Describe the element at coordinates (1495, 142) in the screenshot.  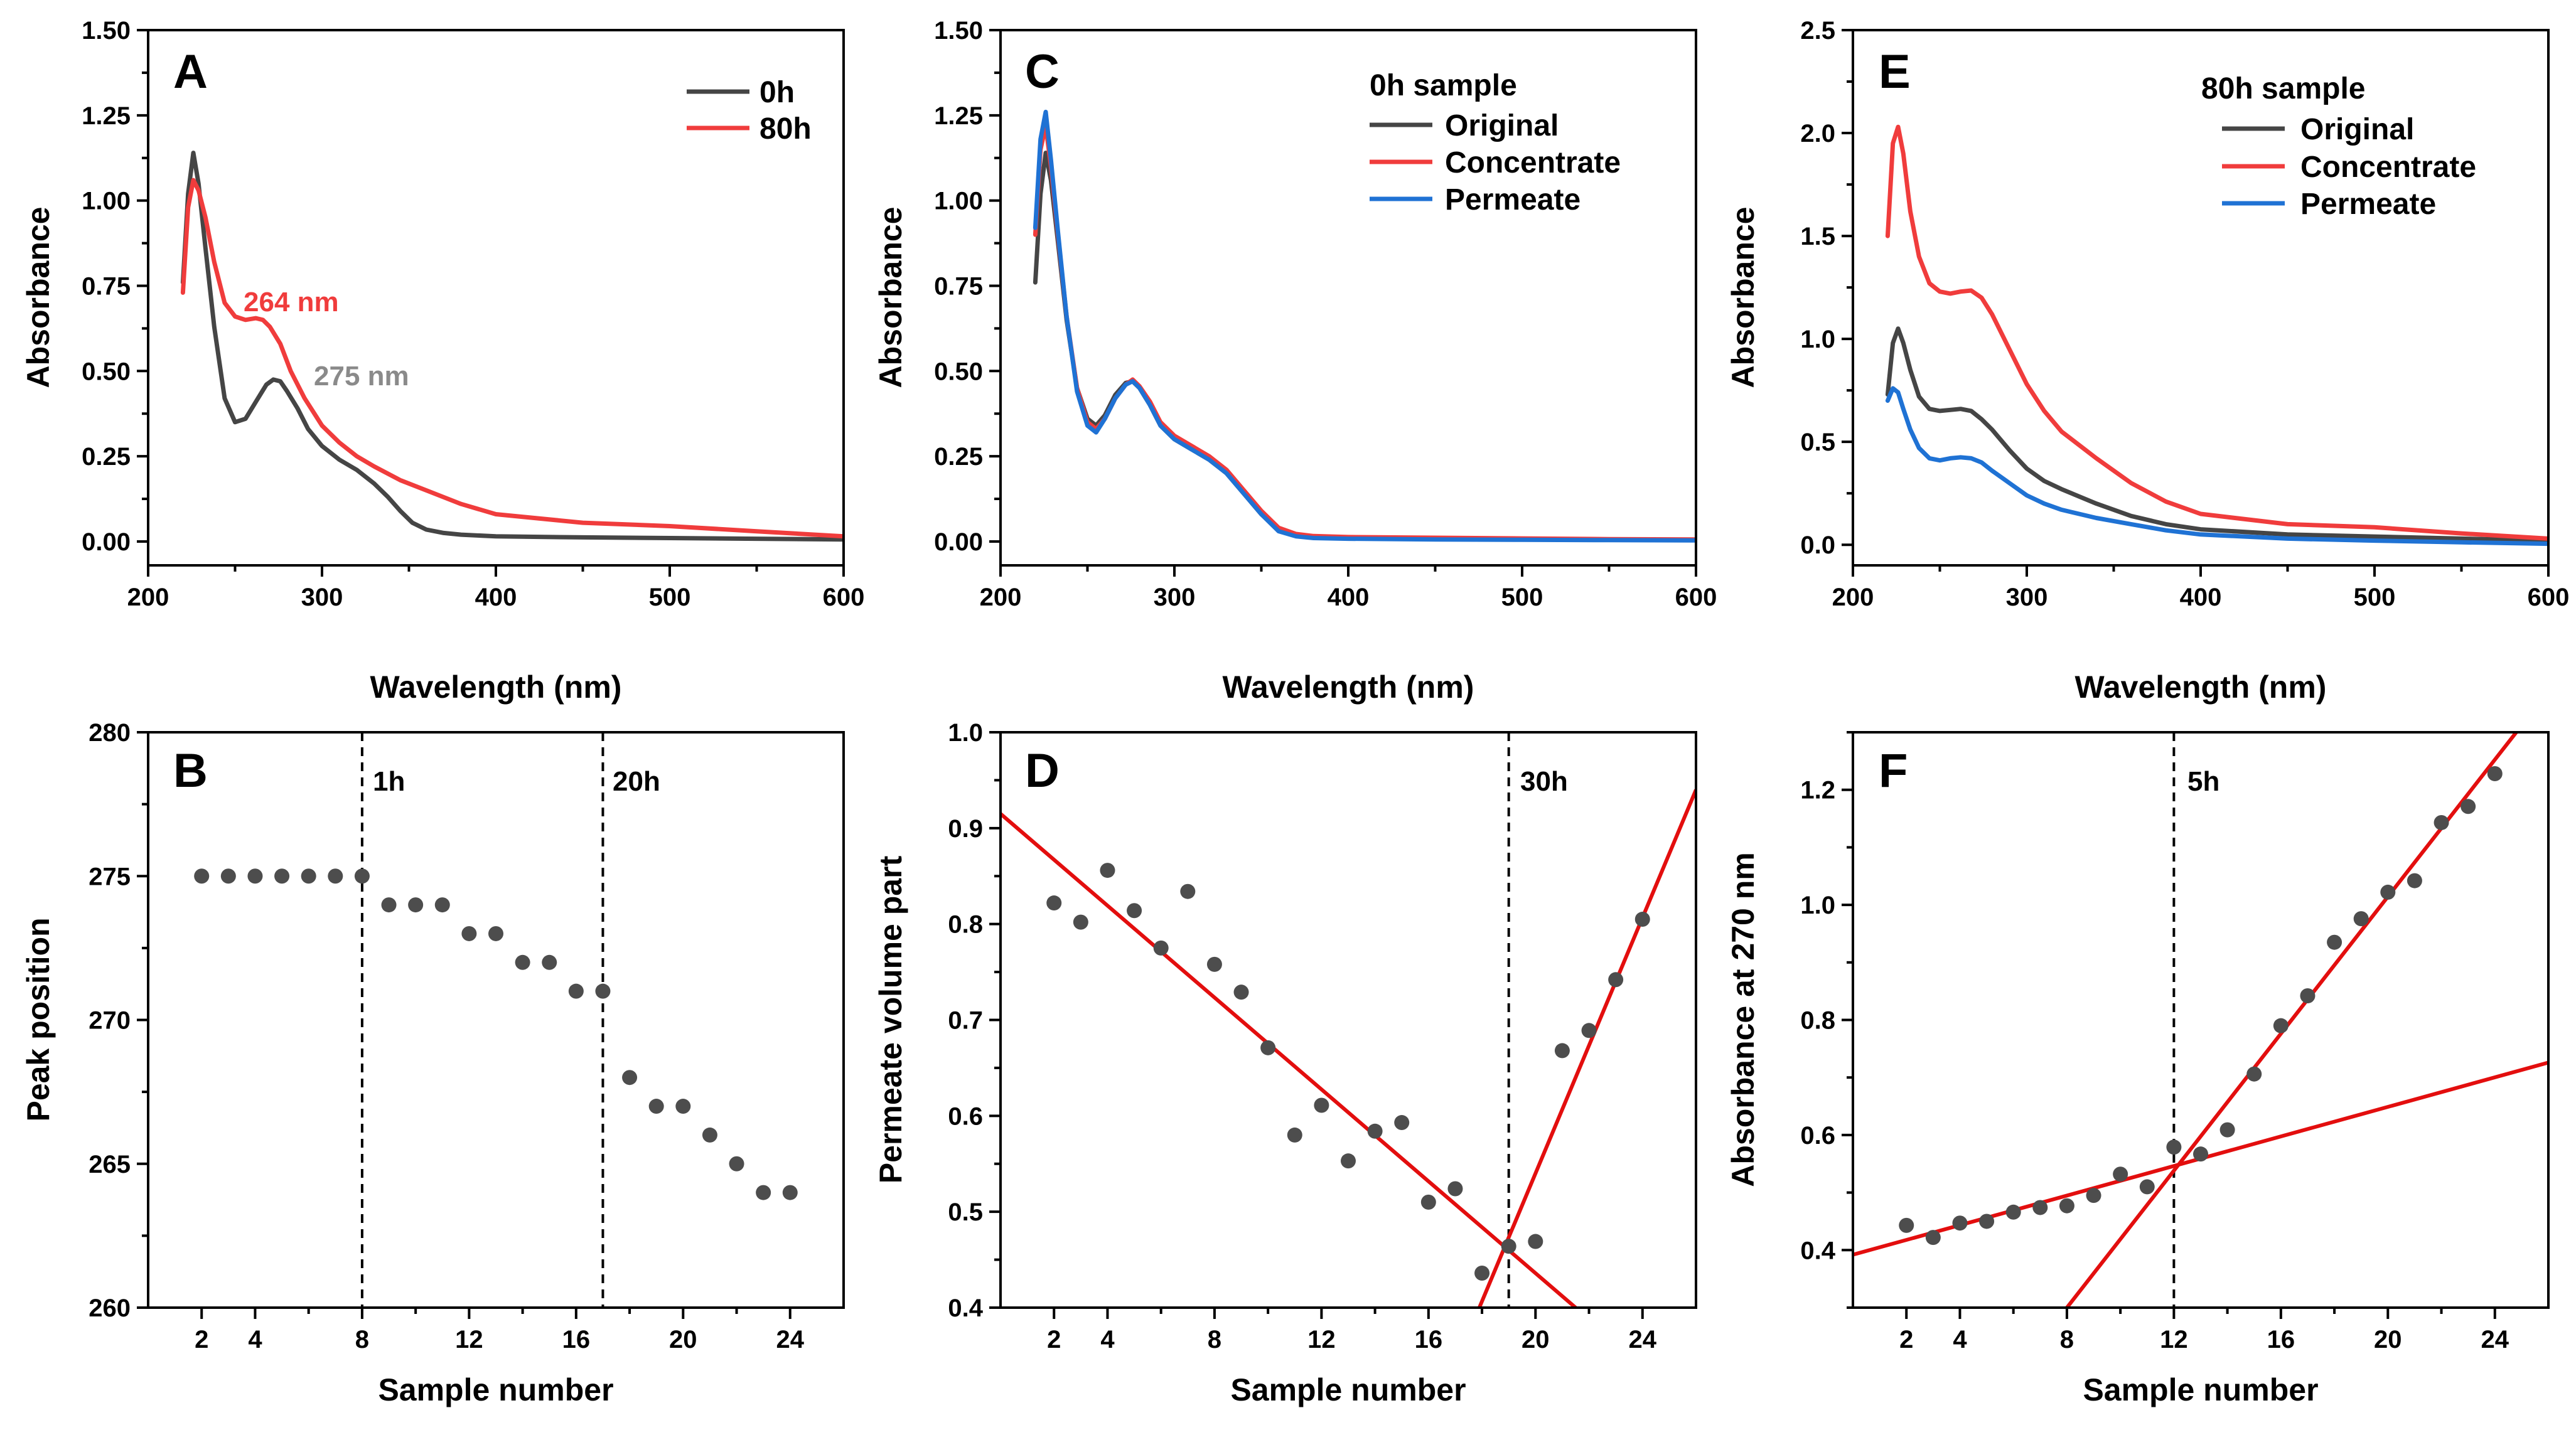
I see `legend: 0h sample Original Concentrate Permeate` at that location.